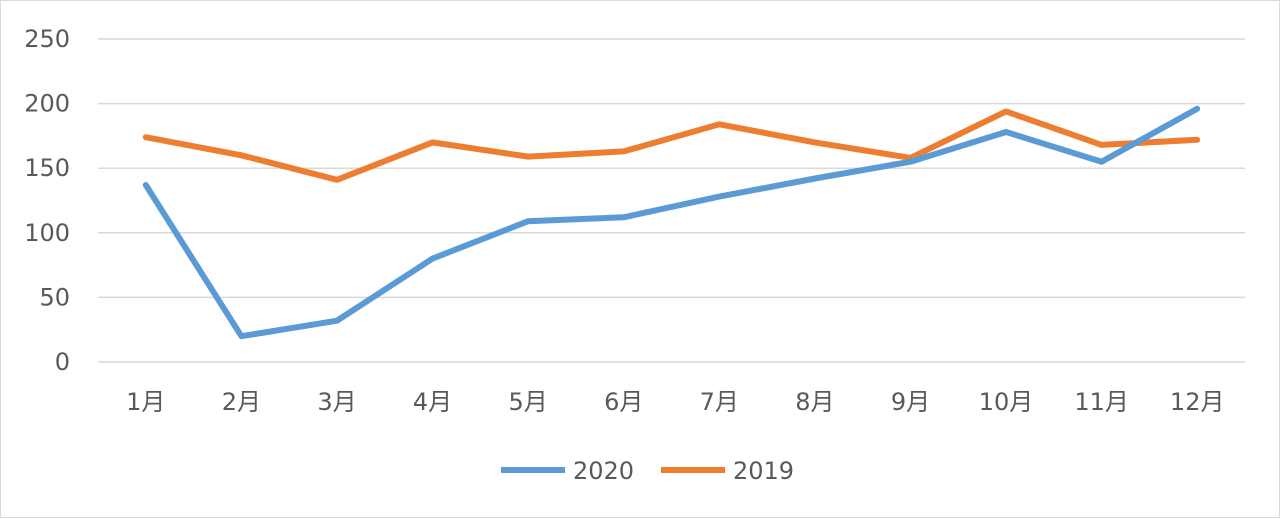 The image size is (1280, 519). Describe the element at coordinates (47, 233) in the screenshot. I see `y-tick-label-100: 100` at that location.